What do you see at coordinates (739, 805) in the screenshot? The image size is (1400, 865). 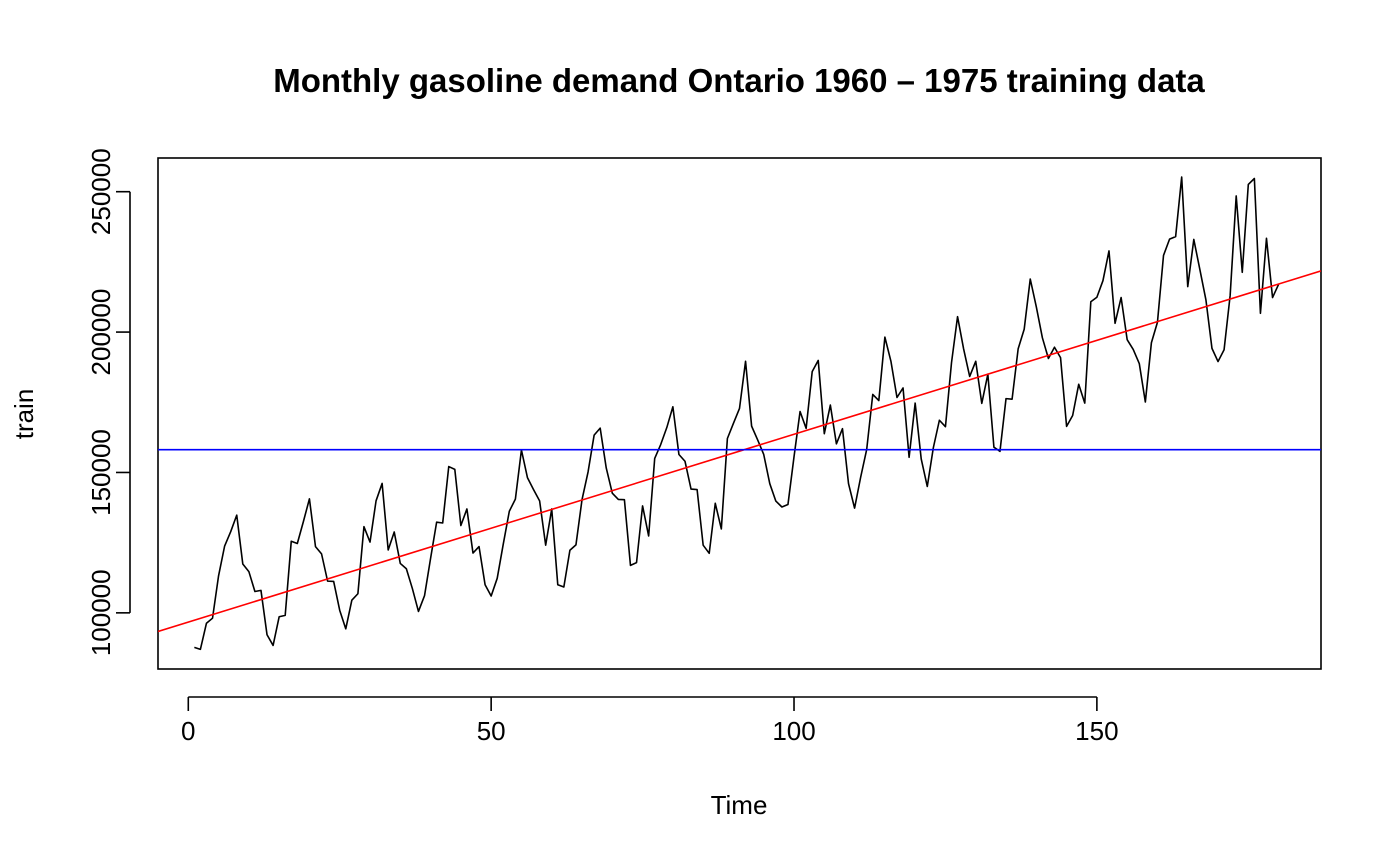 I see `x-axis-label: Time` at bounding box center [739, 805].